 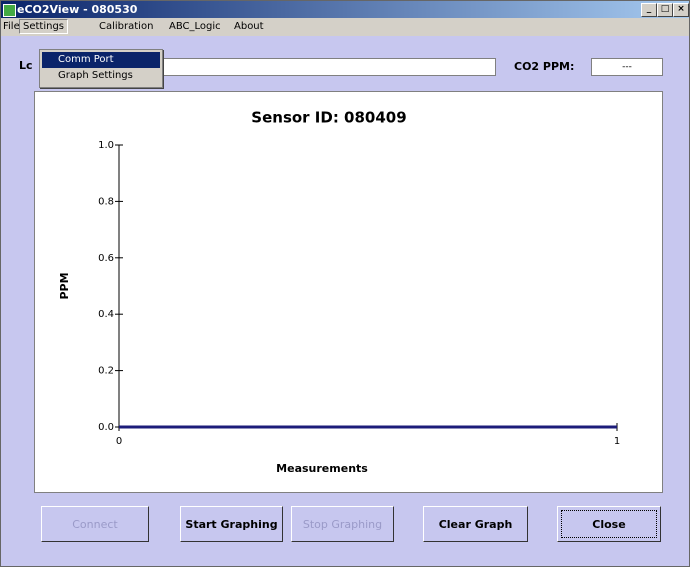 I want to click on dropdown-menu: Comm Port Graph Settings, so click(x=101, y=68).